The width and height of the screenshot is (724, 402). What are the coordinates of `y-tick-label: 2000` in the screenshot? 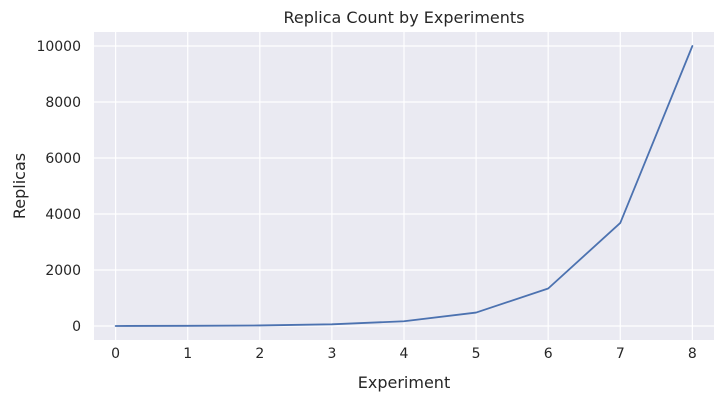 It's located at (63, 271).